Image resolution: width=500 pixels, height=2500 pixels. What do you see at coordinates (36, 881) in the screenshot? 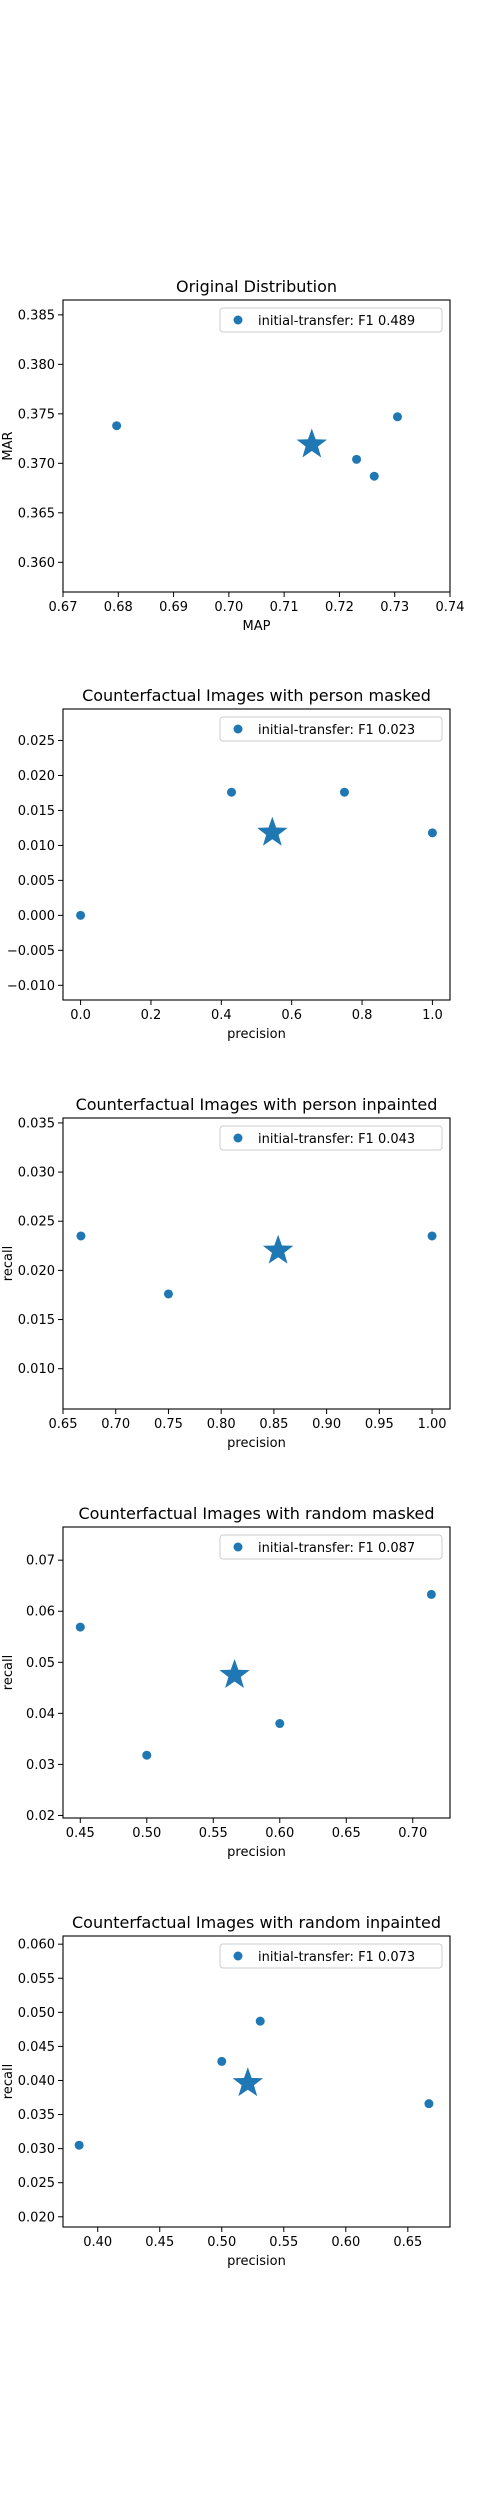
I see `y-tick-label: 0.005` at bounding box center [36, 881].